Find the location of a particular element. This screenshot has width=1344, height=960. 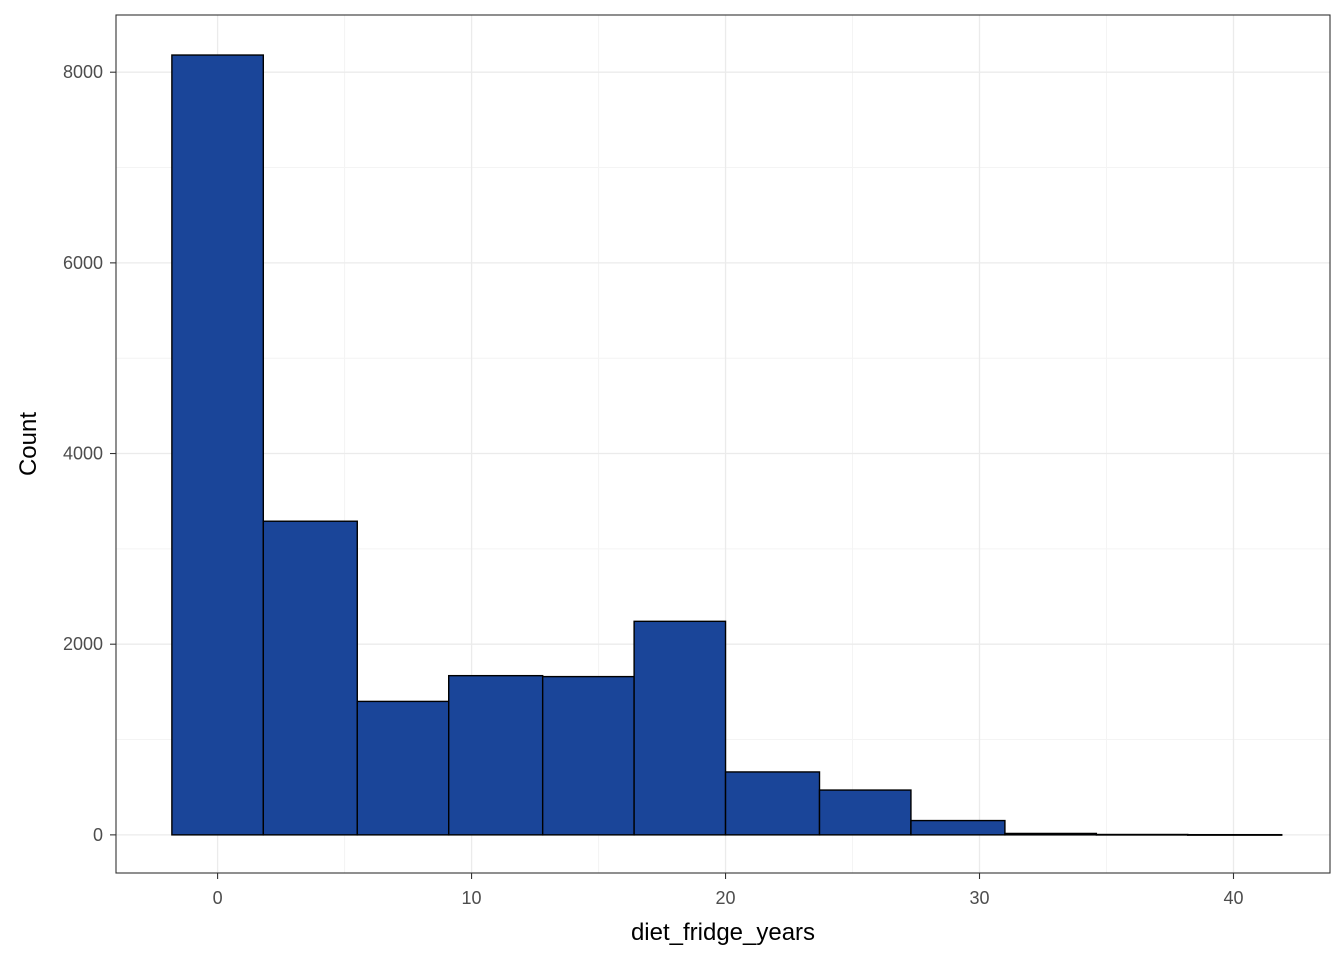

x-tick-label: 40 is located at coordinates (1233, 898).